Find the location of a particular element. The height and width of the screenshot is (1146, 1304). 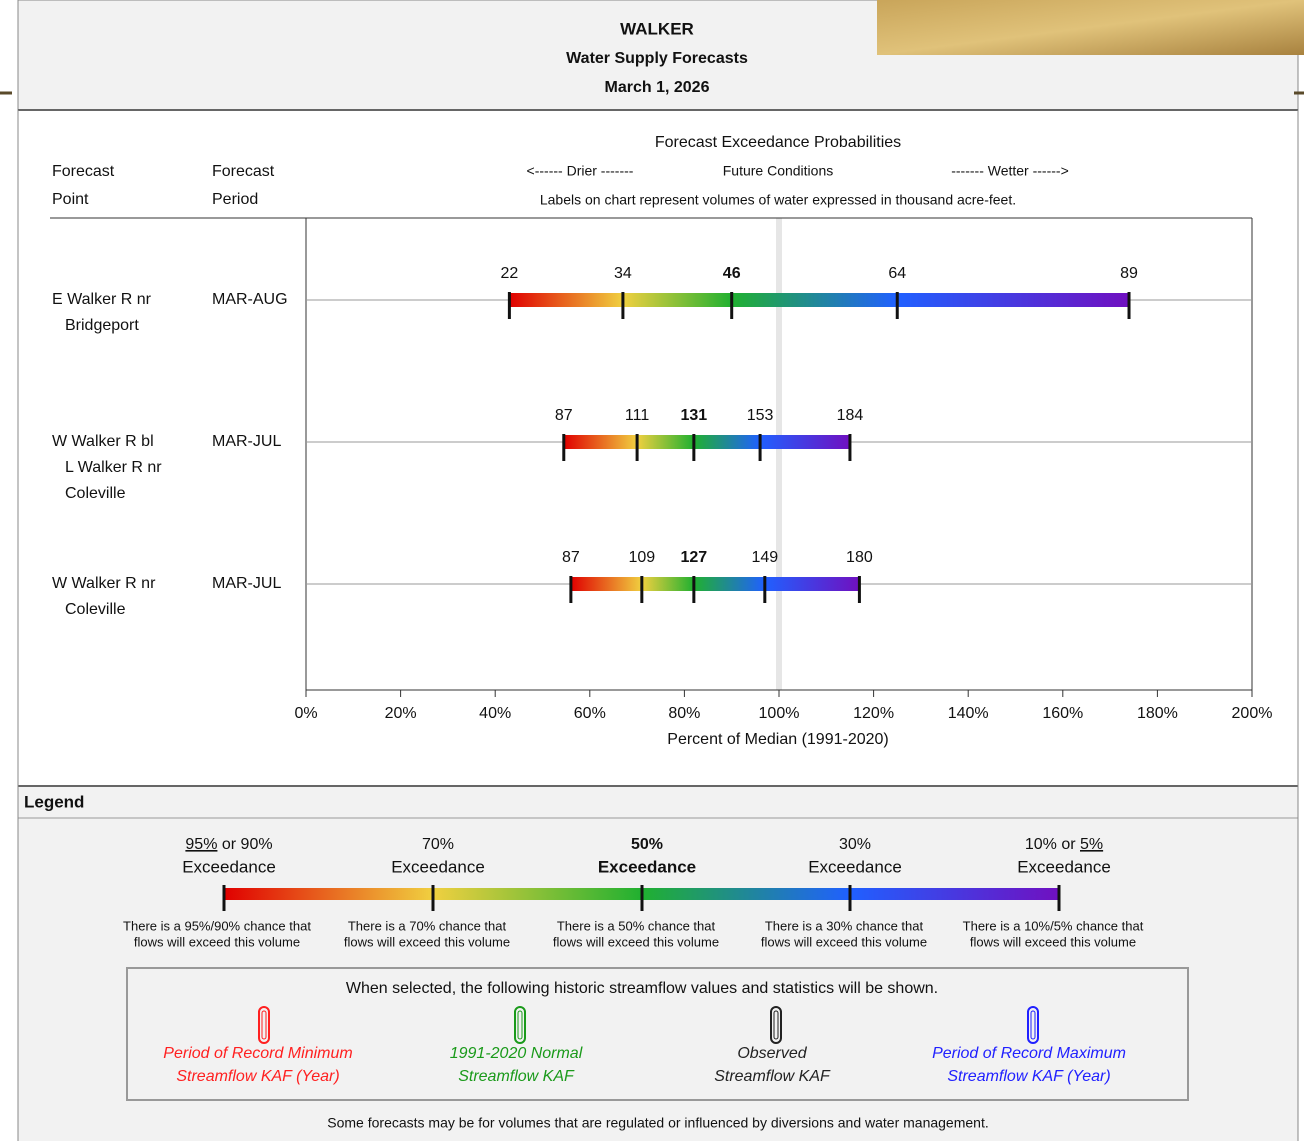

x-tick-label: 100% is located at coordinates (779, 713).